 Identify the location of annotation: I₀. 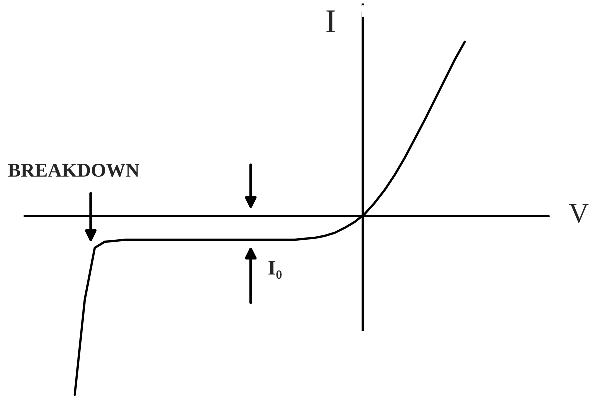
(275, 270).